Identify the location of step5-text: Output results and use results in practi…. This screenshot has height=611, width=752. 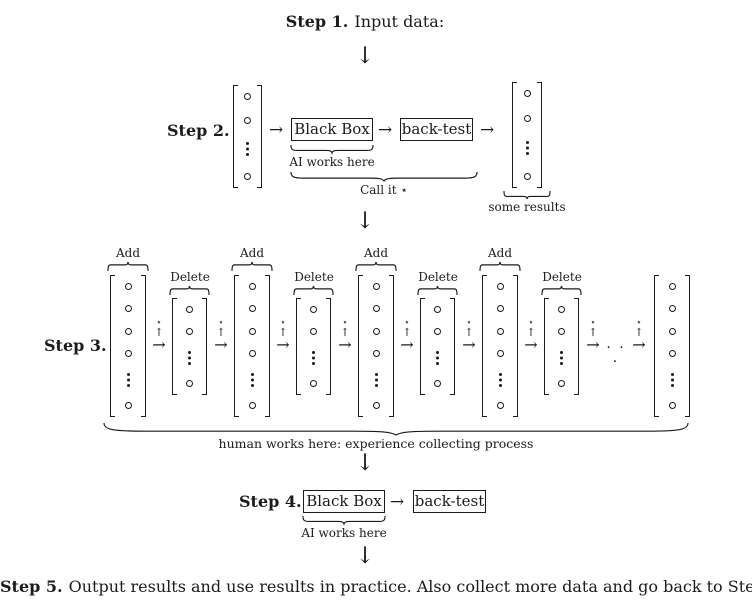
(410, 586).